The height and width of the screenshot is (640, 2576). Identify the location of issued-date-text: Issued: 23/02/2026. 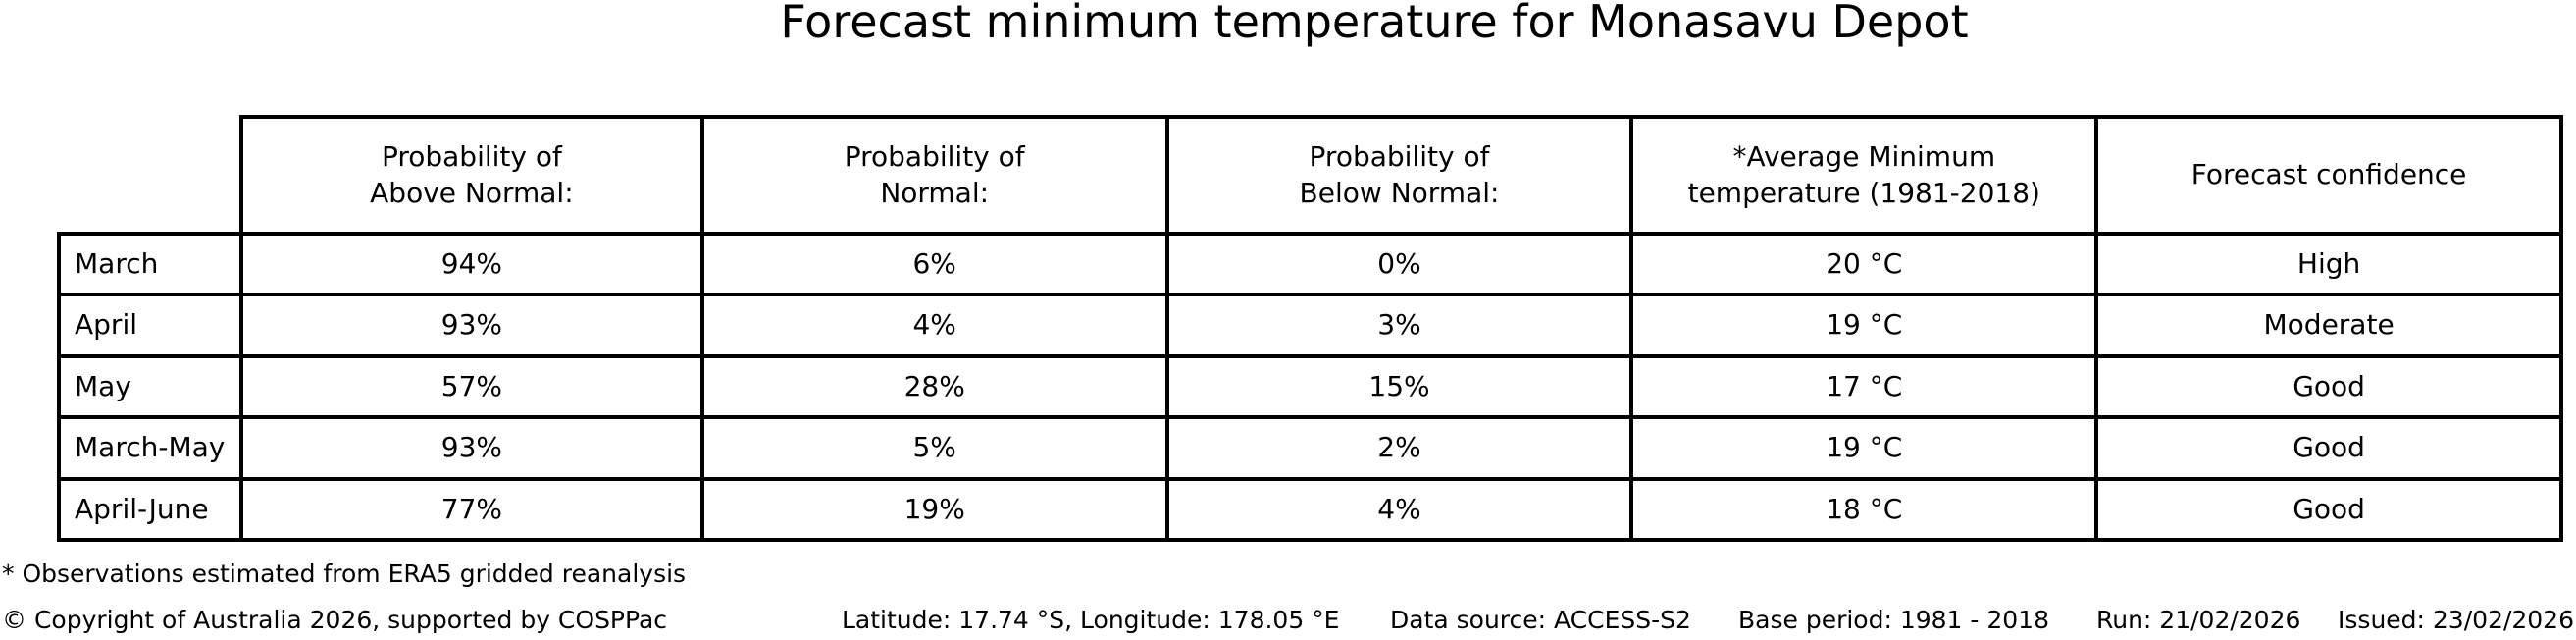
(2456, 620).